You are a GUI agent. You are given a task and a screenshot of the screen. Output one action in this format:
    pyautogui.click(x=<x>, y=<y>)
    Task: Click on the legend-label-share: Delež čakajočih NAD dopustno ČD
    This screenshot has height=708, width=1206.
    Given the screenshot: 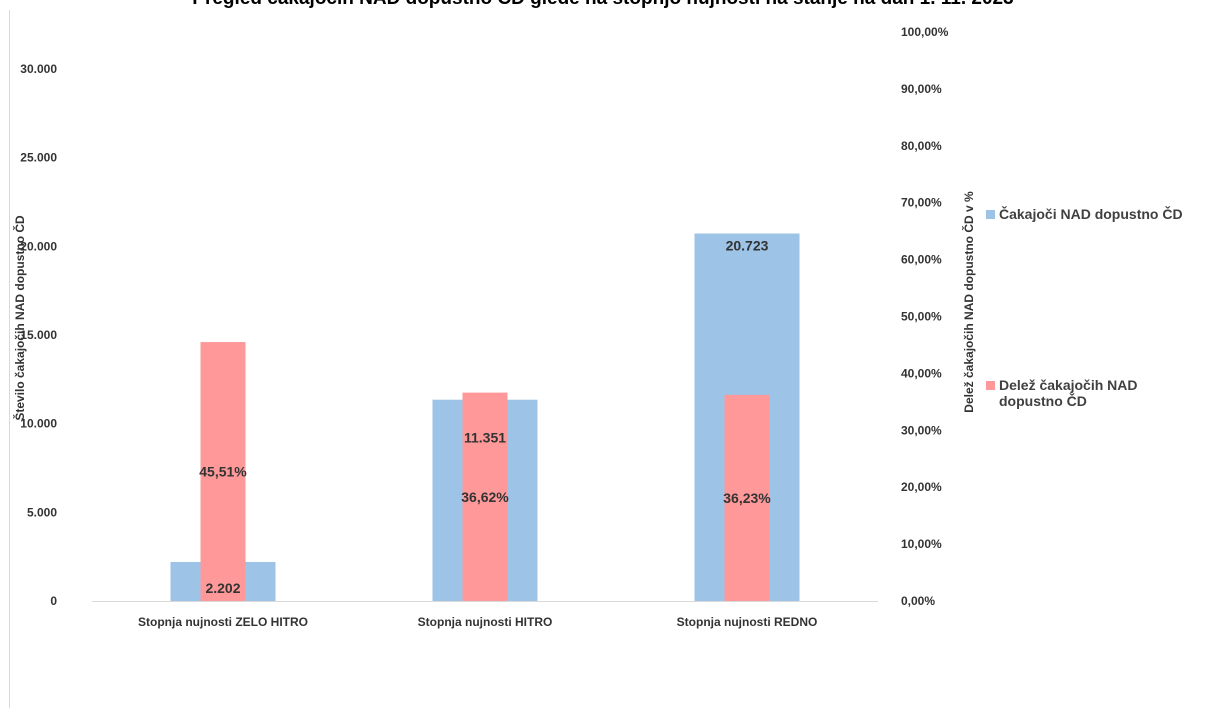 What is the action you would take?
    pyautogui.click(x=1068, y=393)
    